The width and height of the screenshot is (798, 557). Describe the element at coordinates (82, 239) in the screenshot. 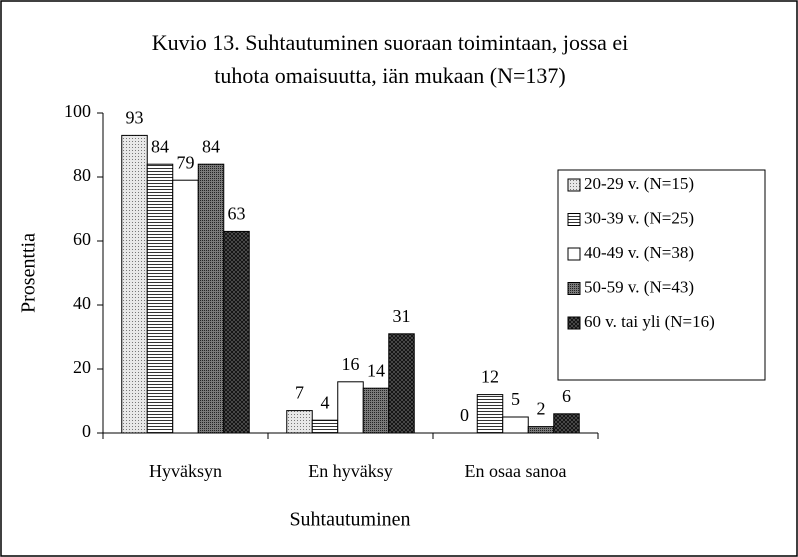

I see `y-tick-label: 60` at that location.